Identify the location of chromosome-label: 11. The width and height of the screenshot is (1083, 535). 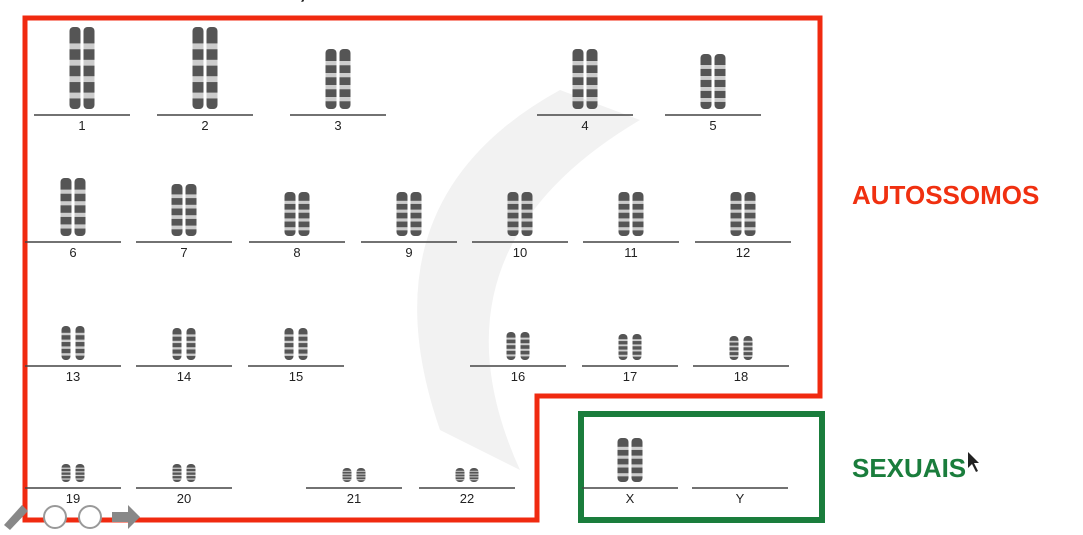
(631, 252).